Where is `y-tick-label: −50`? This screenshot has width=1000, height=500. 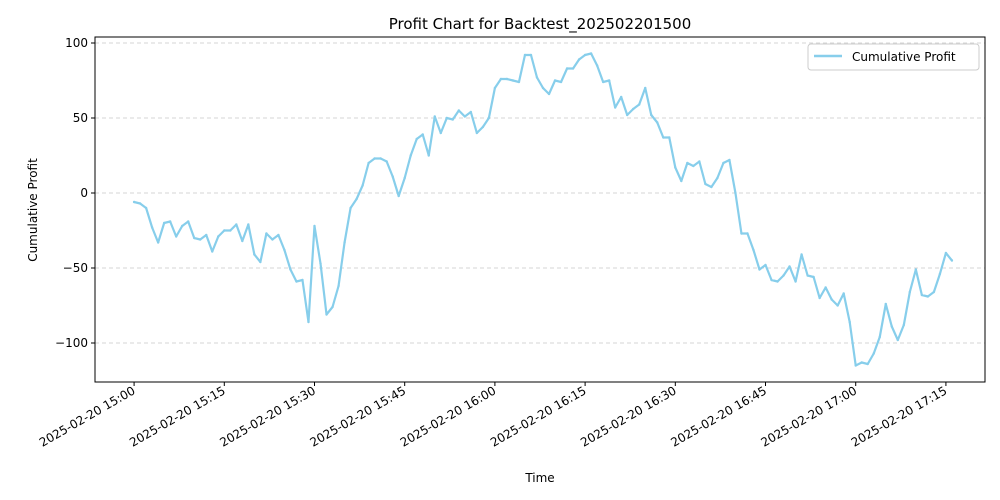 y-tick-label: −50 is located at coordinates (75, 268).